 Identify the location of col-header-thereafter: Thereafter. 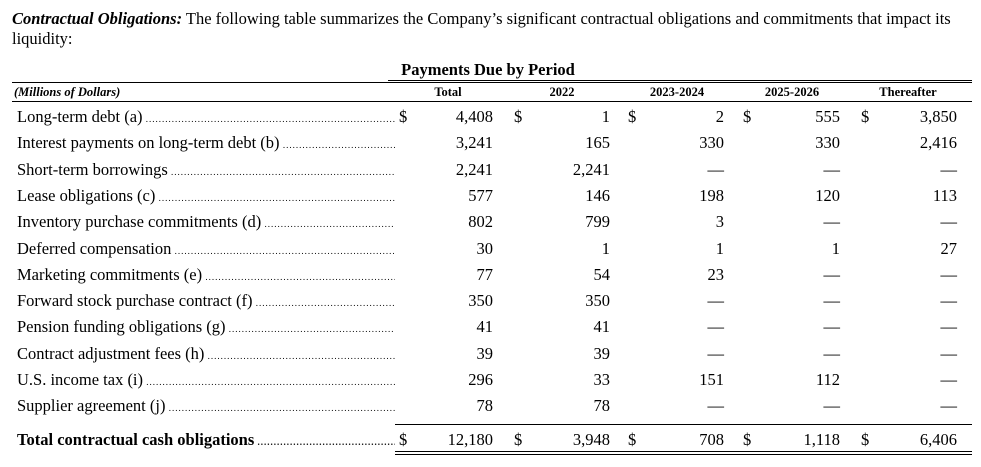
(908, 92).